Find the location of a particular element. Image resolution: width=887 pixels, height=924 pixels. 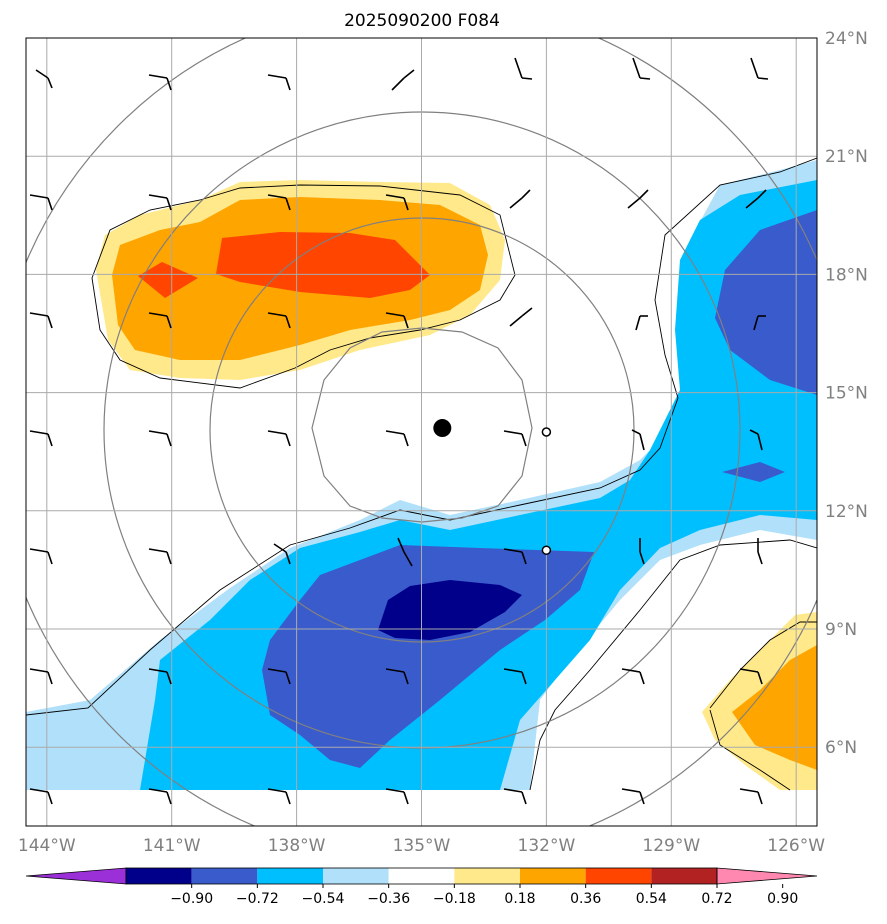

colorbar-extend-high is located at coordinates (767, 876).